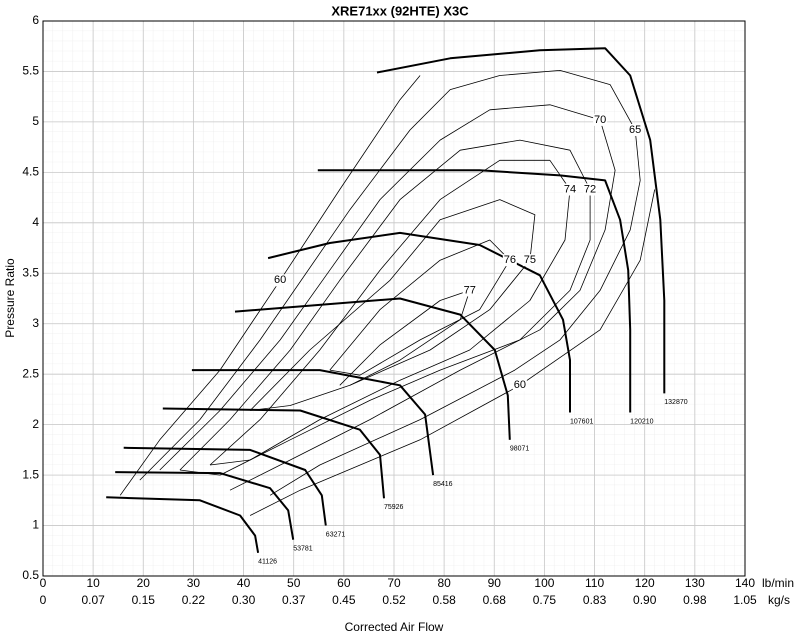 The height and width of the screenshot is (639, 803). What do you see at coordinates (194, 583) in the screenshot?
I see `x-tick-label: 30` at bounding box center [194, 583].